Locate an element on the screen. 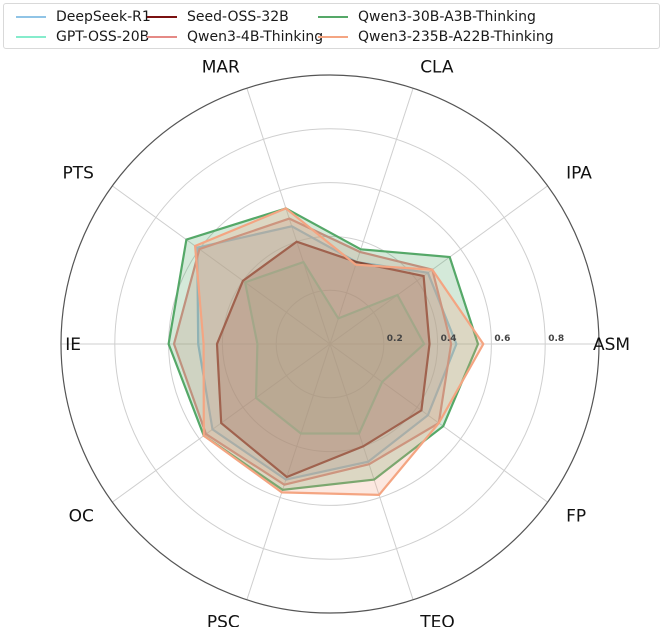 Image resolution: width=665 pixels, height=627 pixels. axis-label-psc: PSC is located at coordinates (223, 620).